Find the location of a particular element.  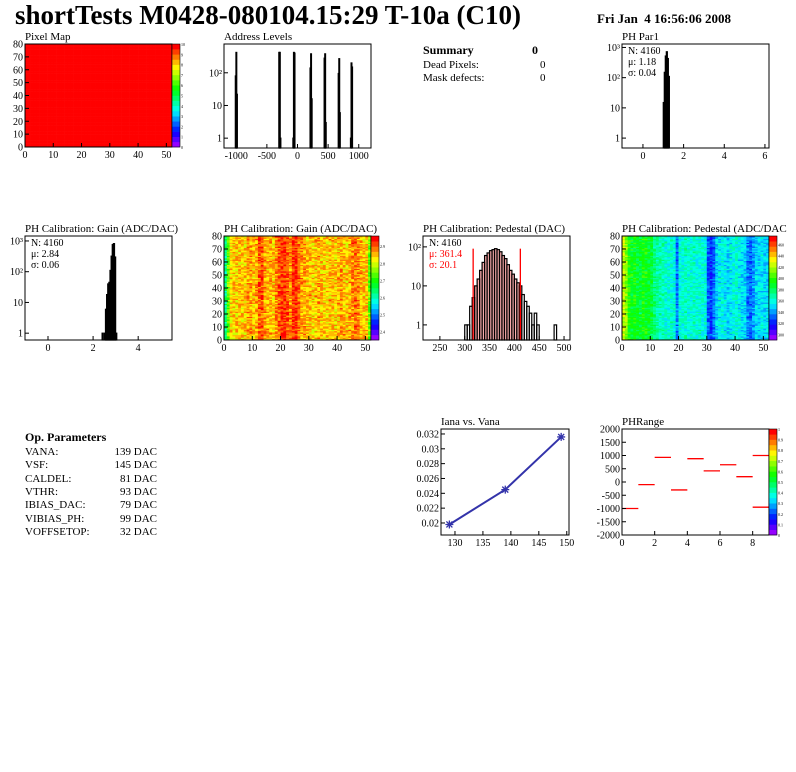

op-parameter-value: 32 DAC is located at coordinates (138, 531).